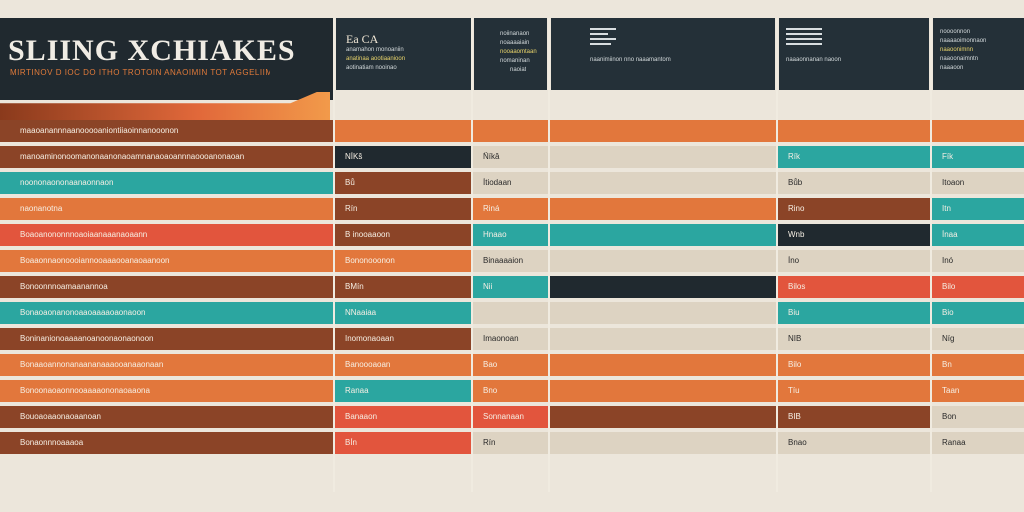 This screenshot has height=512, width=1024. I want to click on table-cell: Bio, so click(948, 312).